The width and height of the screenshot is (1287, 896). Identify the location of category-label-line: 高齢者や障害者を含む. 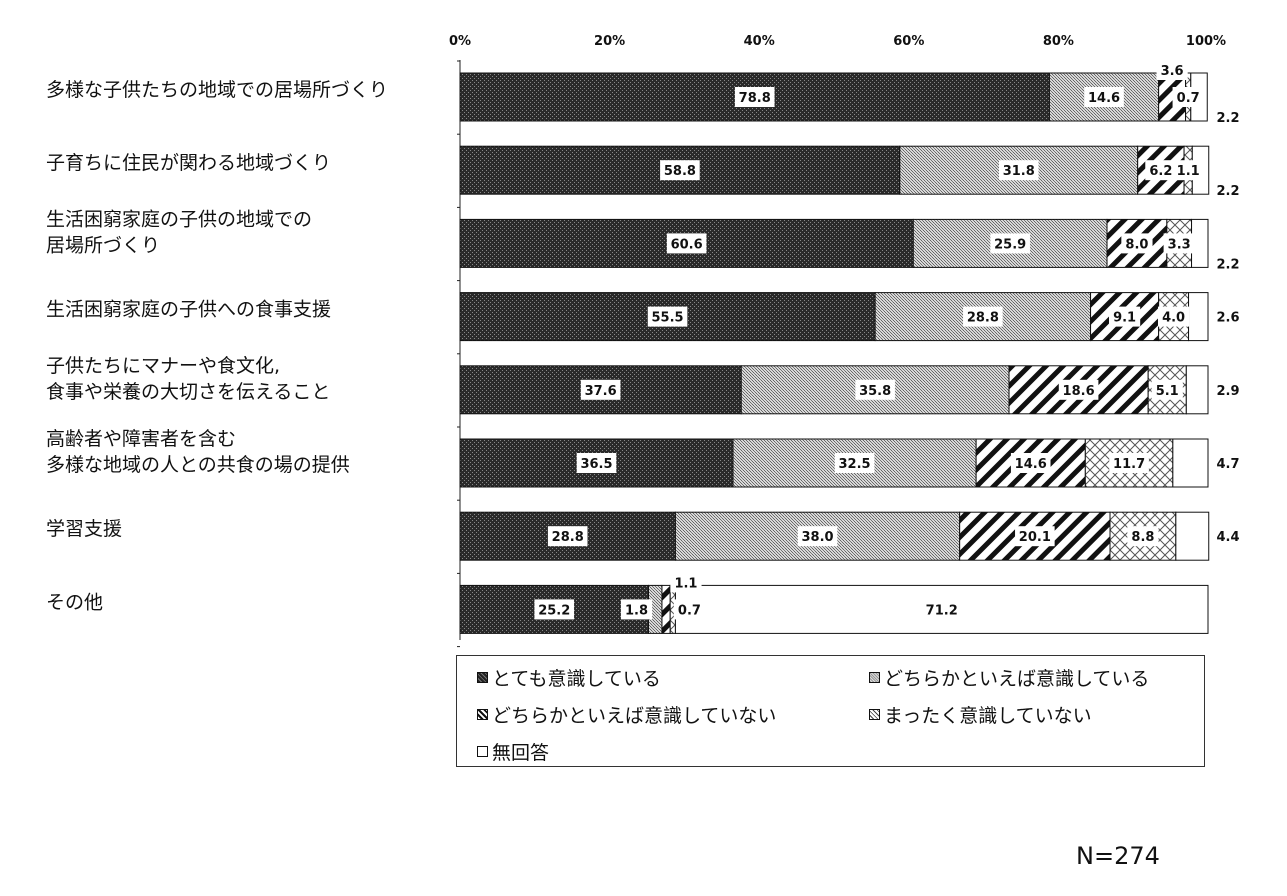
(141, 439).